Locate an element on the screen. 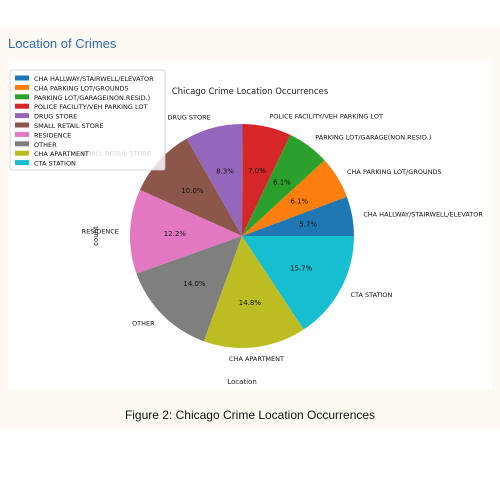 The height and width of the screenshot is (500, 500). slice-category-label: CTA STATION is located at coordinates (371, 295).